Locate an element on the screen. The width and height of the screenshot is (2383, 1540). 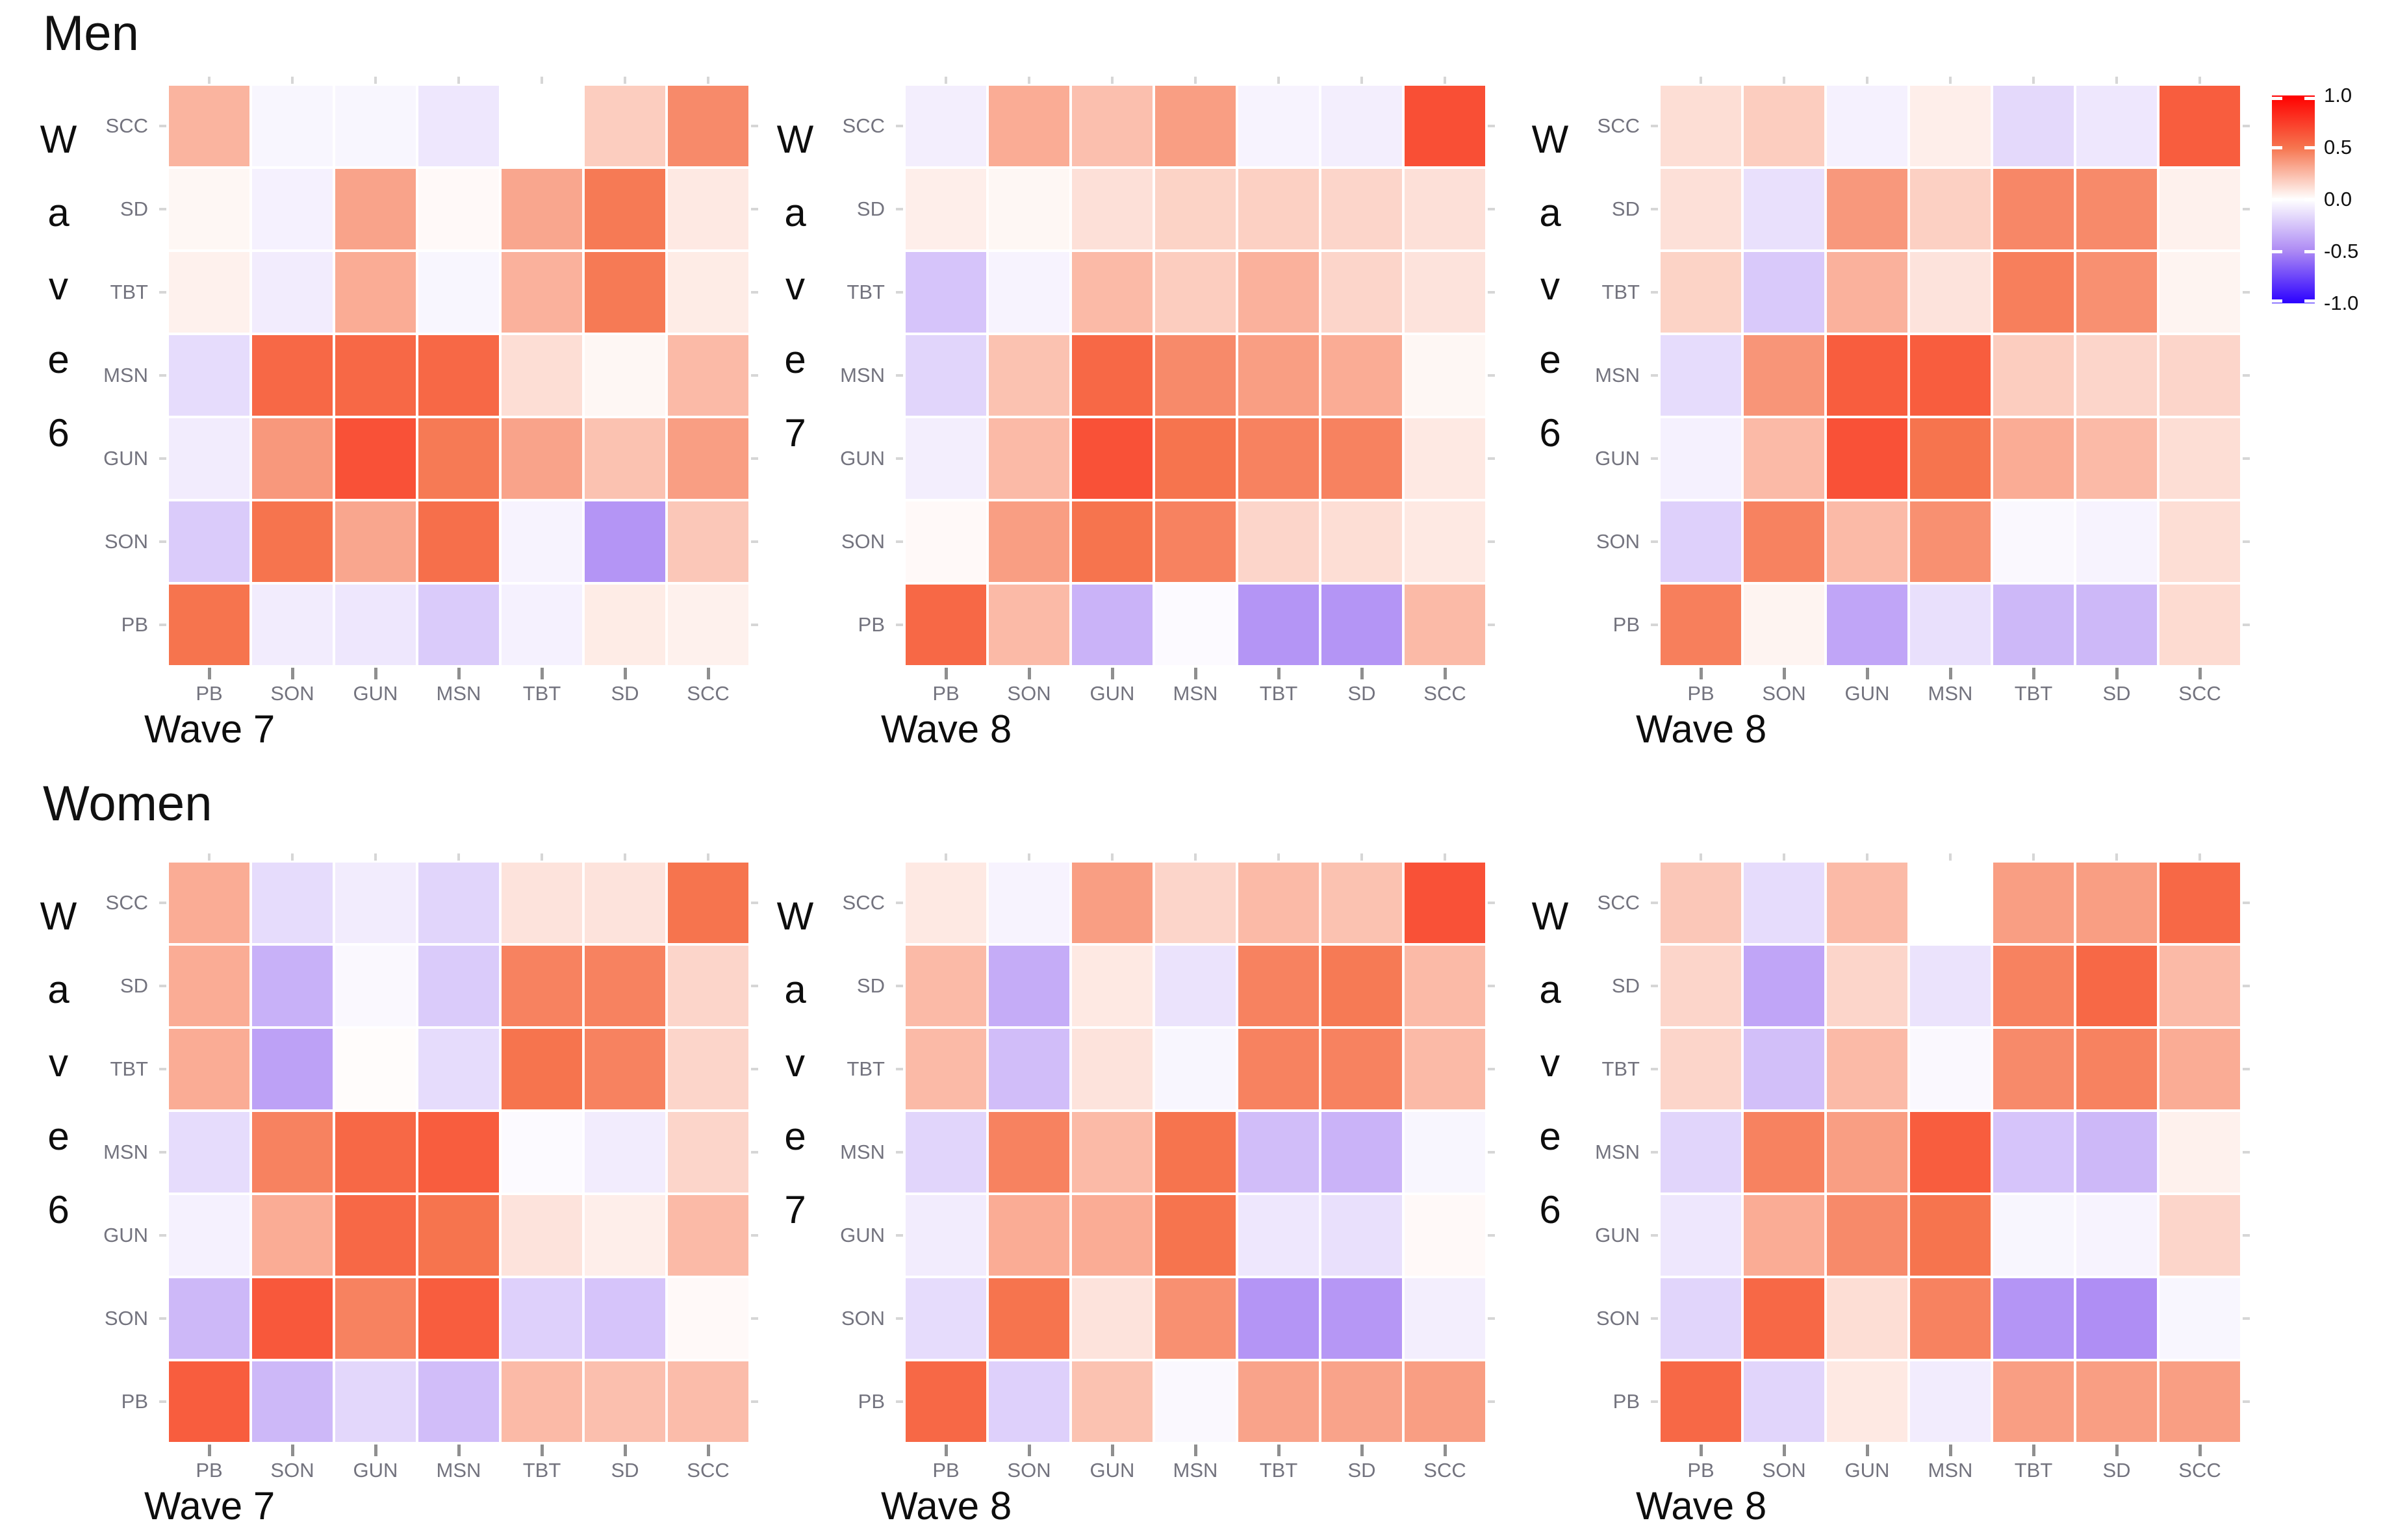
y-axis-wave-letter: W is located at coordinates (795, 139).